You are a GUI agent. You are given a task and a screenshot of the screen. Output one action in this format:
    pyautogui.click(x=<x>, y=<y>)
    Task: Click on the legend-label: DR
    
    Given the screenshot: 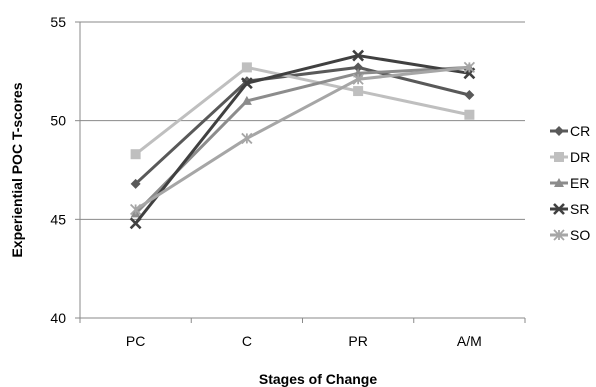 What is the action you would take?
    pyautogui.click(x=580, y=157)
    